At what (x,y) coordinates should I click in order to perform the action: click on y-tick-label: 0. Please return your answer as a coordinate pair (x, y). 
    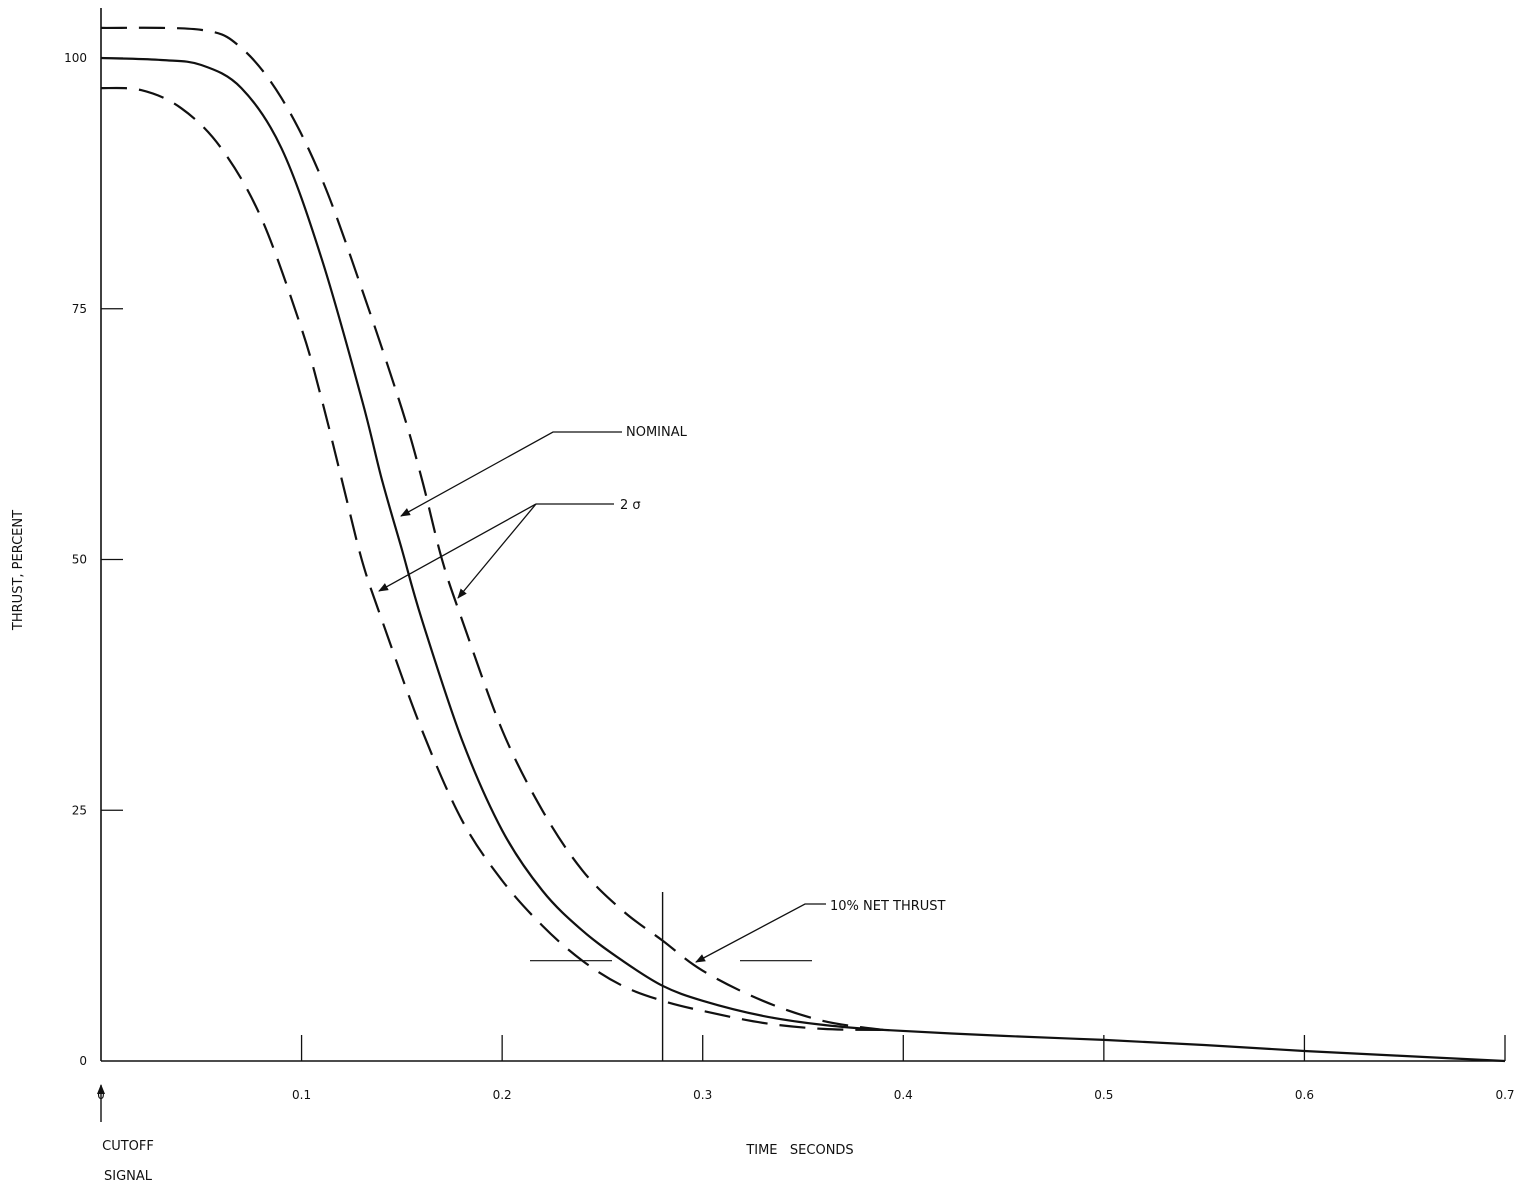
    Looking at the image, I should click on (83, 1061).